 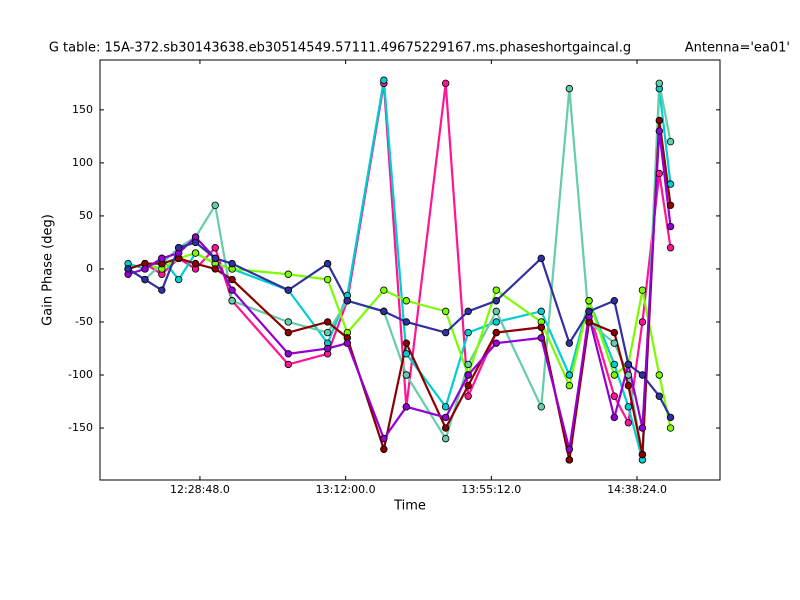 What do you see at coordinates (80, 427) in the screenshot?
I see `y-tick-label: -150` at bounding box center [80, 427].